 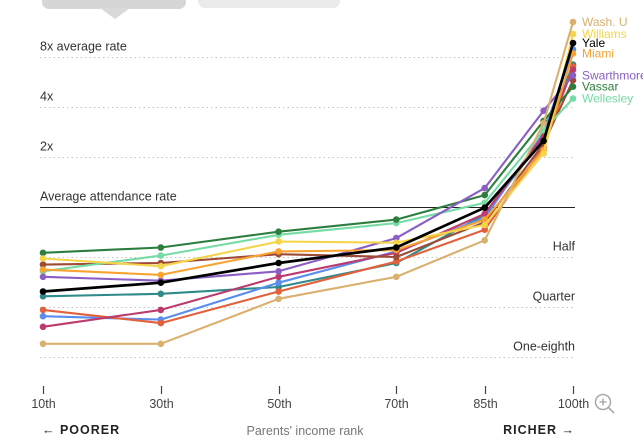 I want to click on x-tick-label: 10th, so click(x=43, y=404).